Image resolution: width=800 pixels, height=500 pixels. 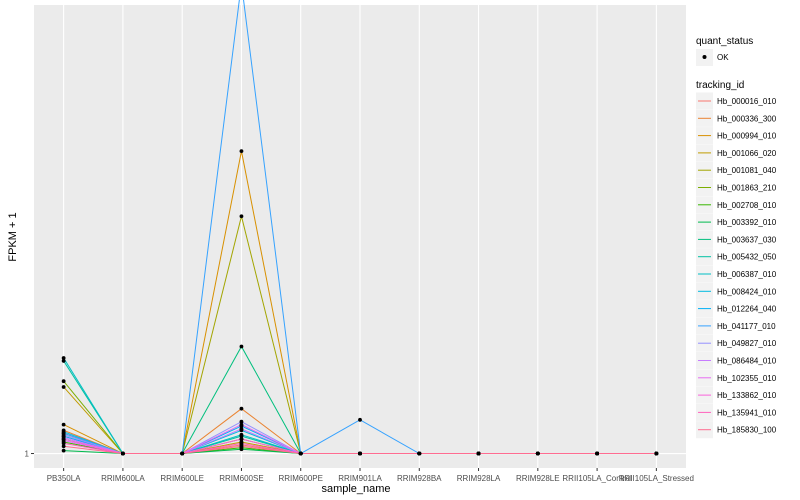 What do you see at coordinates (704, 57) in the screenshot?
I see `legend-point-icon` at bounding box center [704, 57].